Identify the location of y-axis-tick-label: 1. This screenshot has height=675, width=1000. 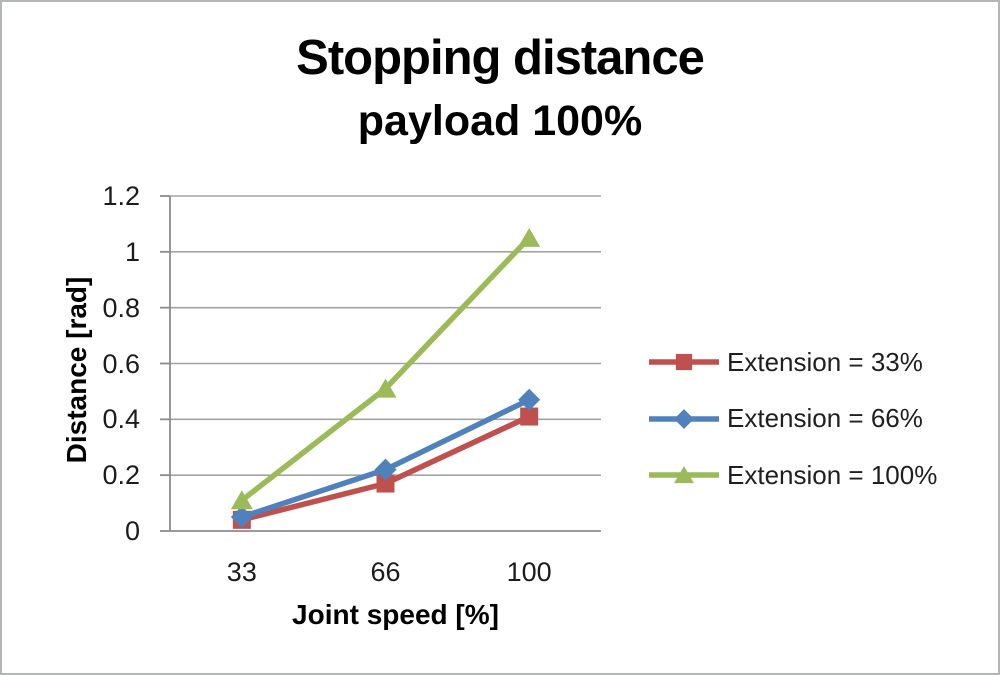
(132, 251).